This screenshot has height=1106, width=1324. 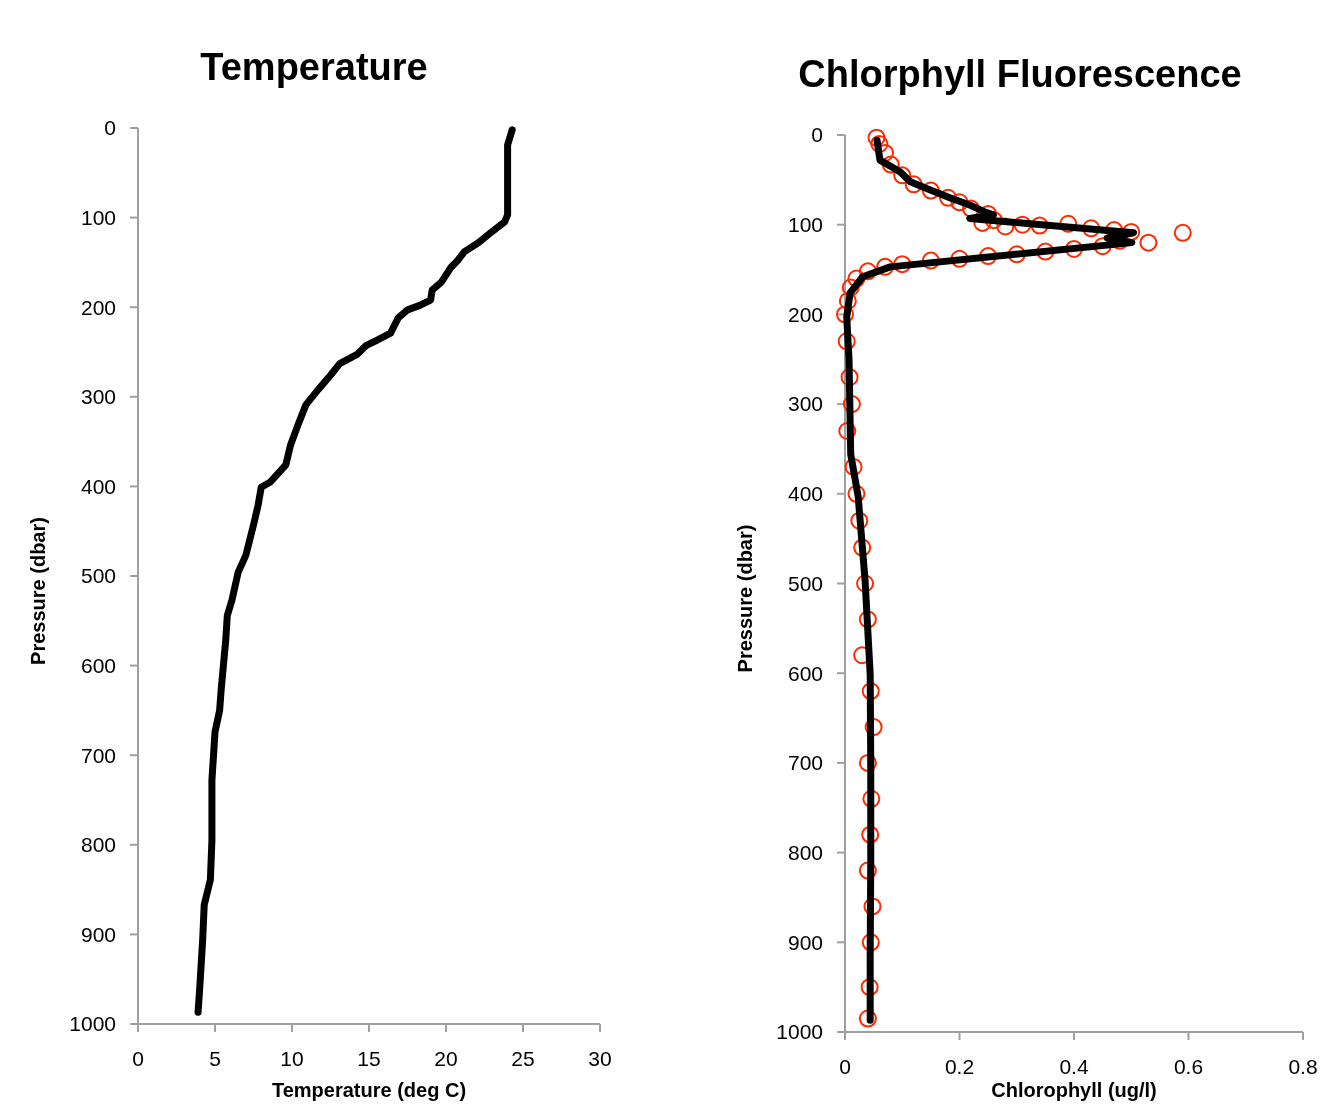 What do you see at coordinates (292, 1058) in the screenshot?
I see `x-tick-label: 10` at bounding box center [292, 1058].